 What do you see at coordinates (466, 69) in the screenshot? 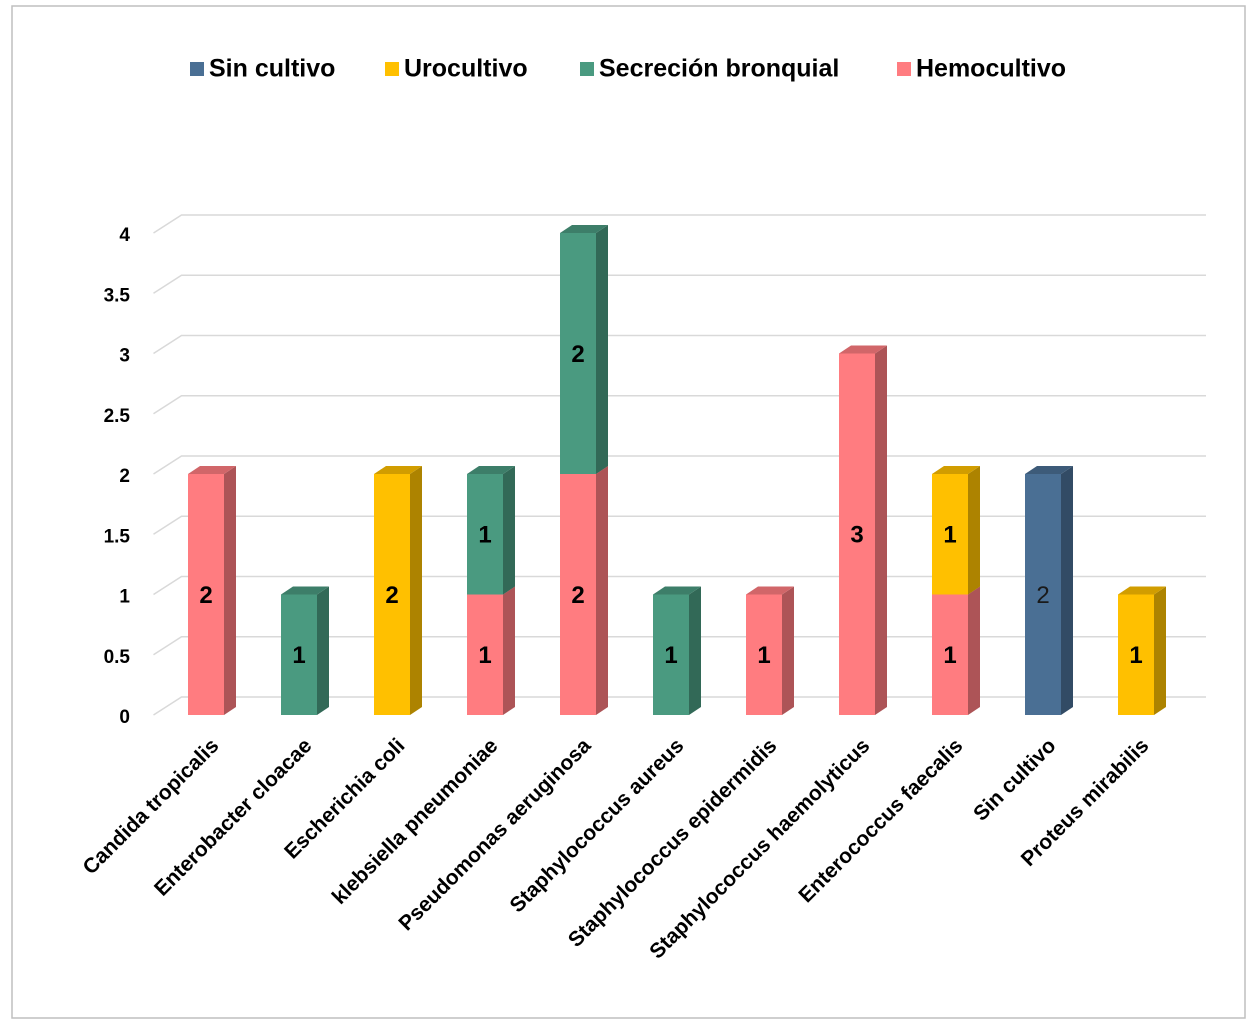
I see `legend-label: Urocultivo` at bounding box center [466, 69].